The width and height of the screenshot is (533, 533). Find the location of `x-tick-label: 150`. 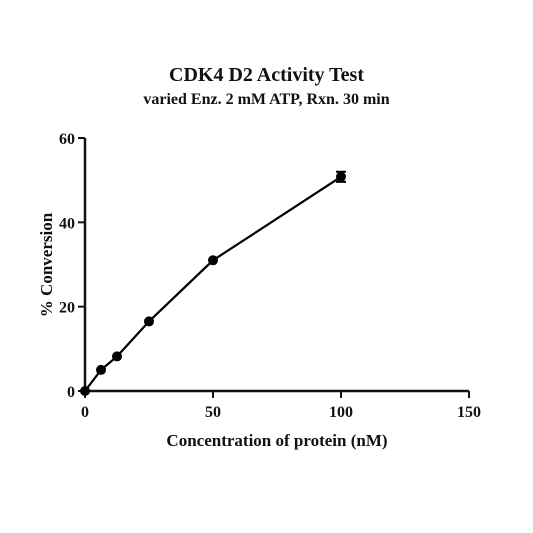

x-tick-label: 150 is located at coordinates (469, 412).